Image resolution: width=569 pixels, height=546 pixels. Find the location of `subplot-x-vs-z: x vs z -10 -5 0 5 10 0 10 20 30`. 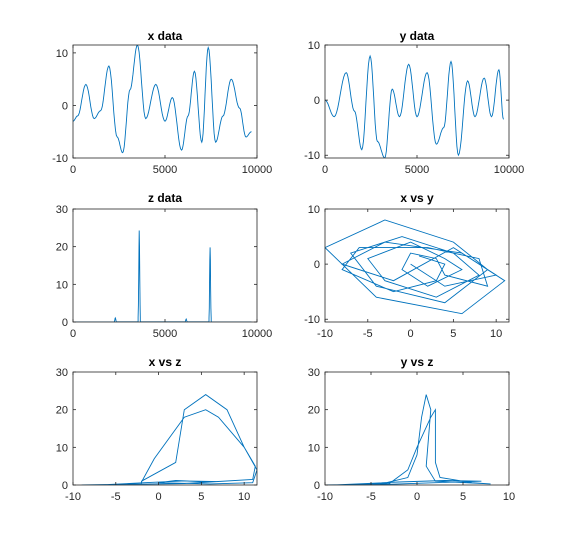

subplot-x-vs-z: x vs z -10 -5 0 5 10 0 10 20 30 is located at coordinates (157, 429).